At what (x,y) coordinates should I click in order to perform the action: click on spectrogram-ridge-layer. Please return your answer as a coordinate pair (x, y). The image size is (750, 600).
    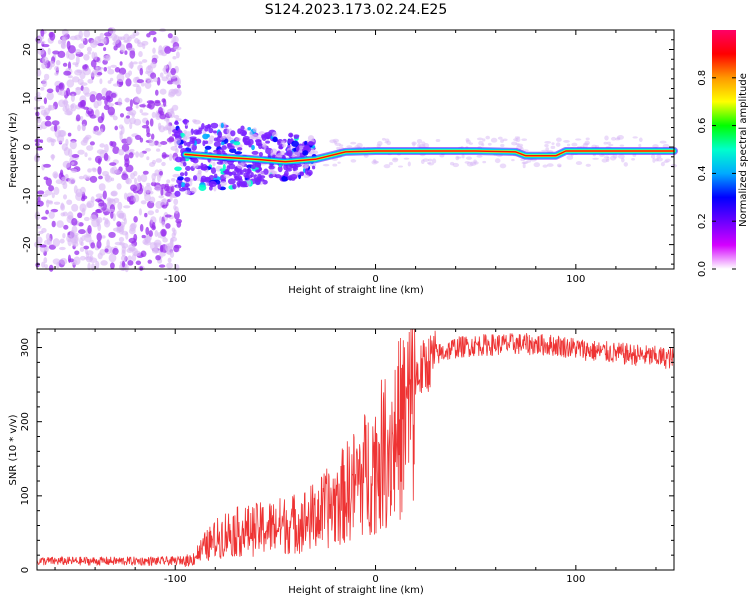
    Looking at the image, I should click on (429, 156).